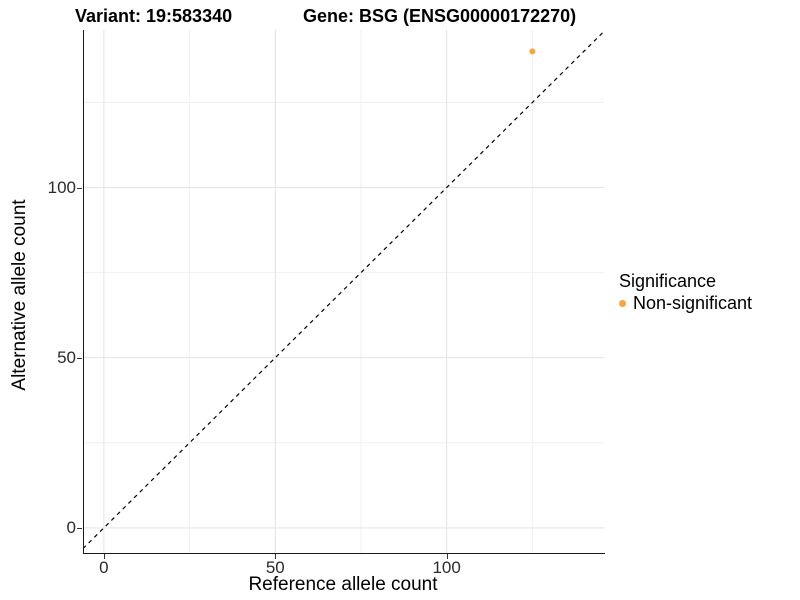 The image size is (800, 600). Describe the element at coordinates (19, 295) in the screenshot. I see `y-axis-label: Alternative allele count` at that location.